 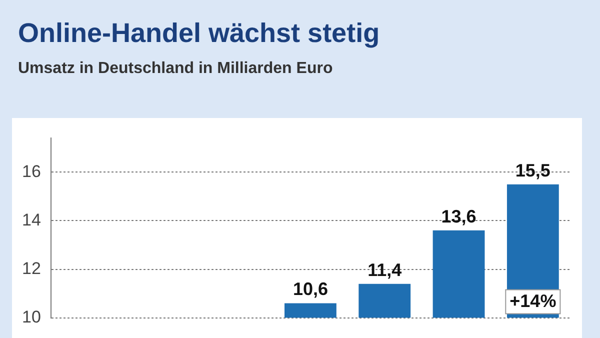 I want to click on chart-title: Online-Handel wächst stetig, so click(x=199, y=33).